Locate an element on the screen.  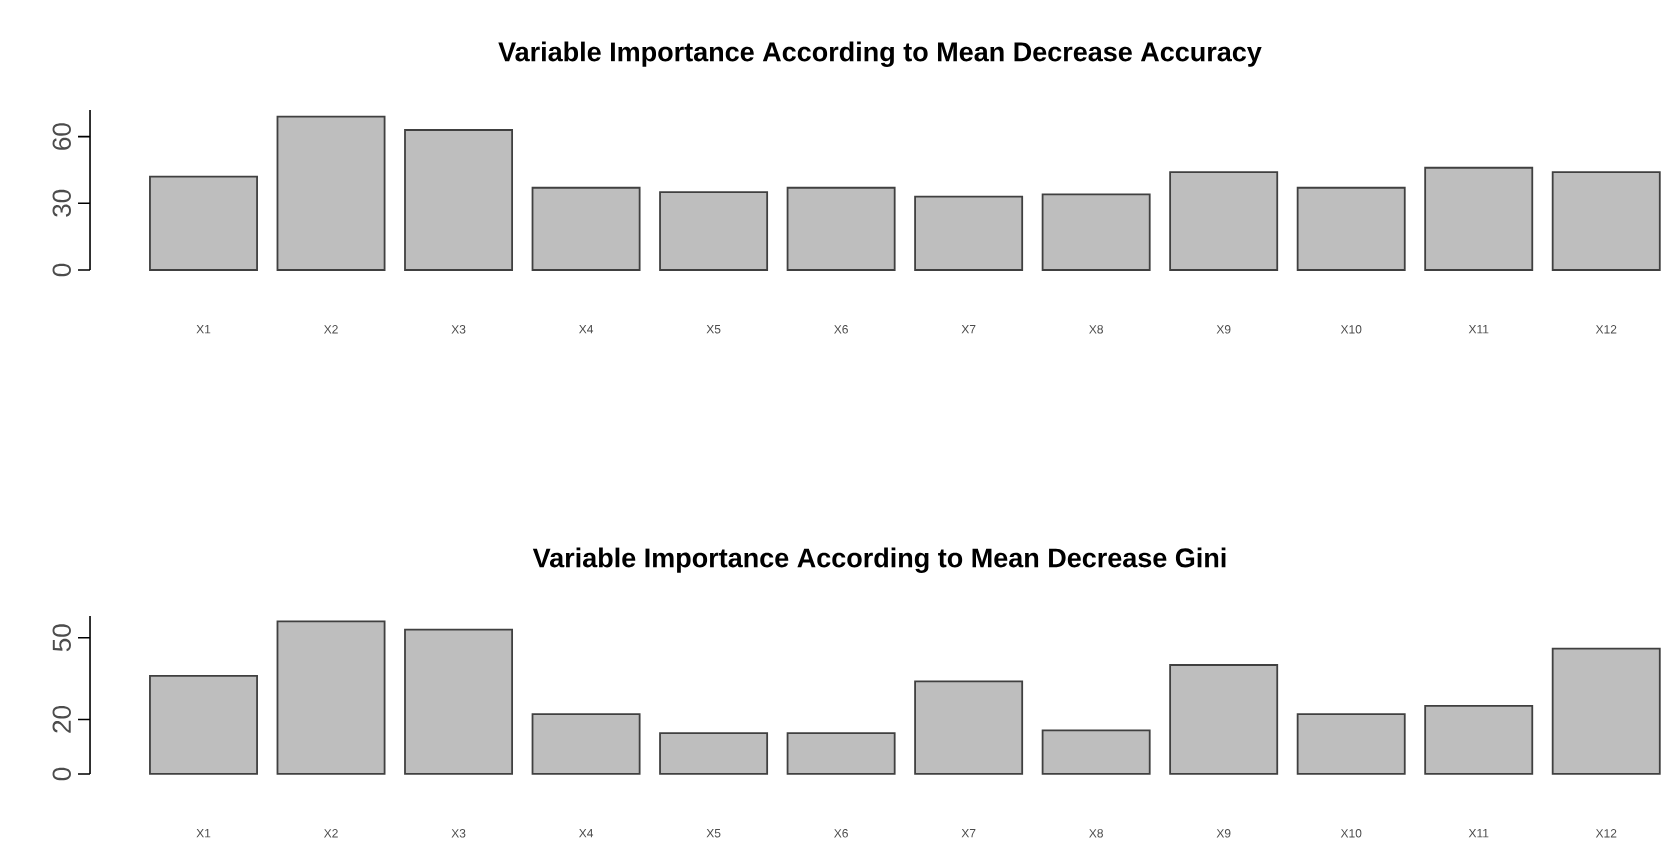
y-tick-label: 20 is located at coordinates (61, 719).